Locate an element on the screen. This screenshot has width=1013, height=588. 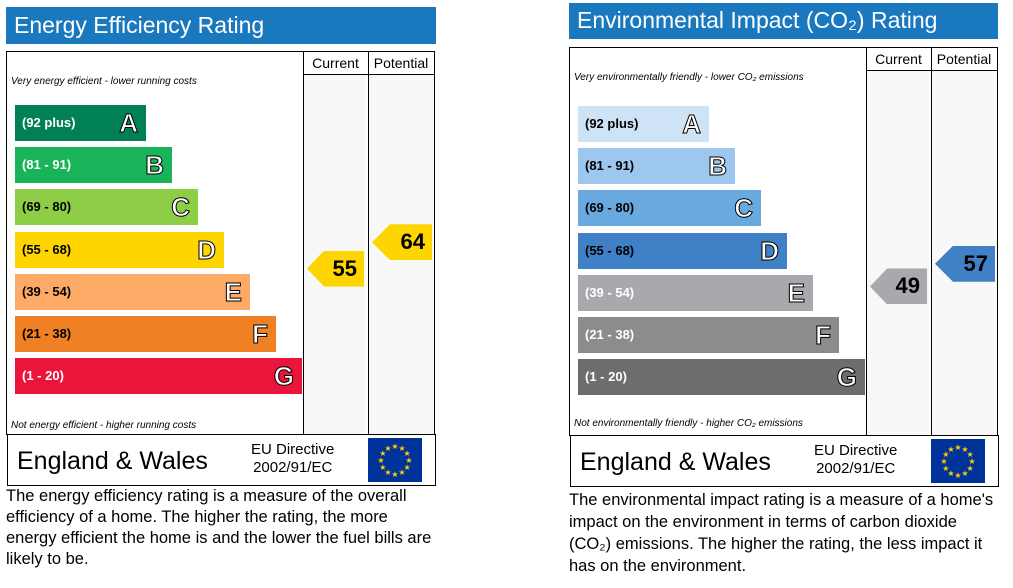
chart-title: Energy Efficiency Rating is located at coordinates (221, 25).